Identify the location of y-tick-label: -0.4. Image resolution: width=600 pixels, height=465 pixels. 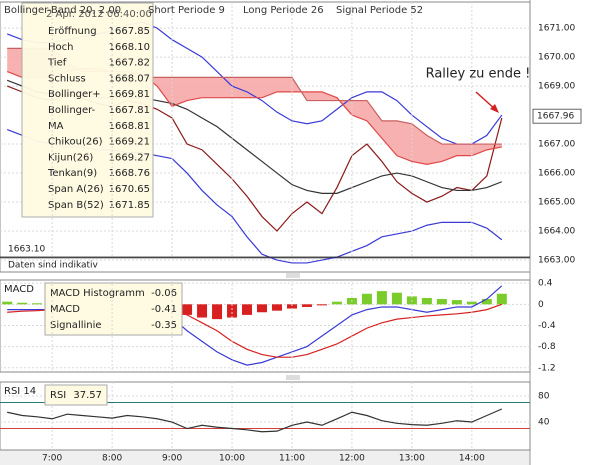
(547, 326).